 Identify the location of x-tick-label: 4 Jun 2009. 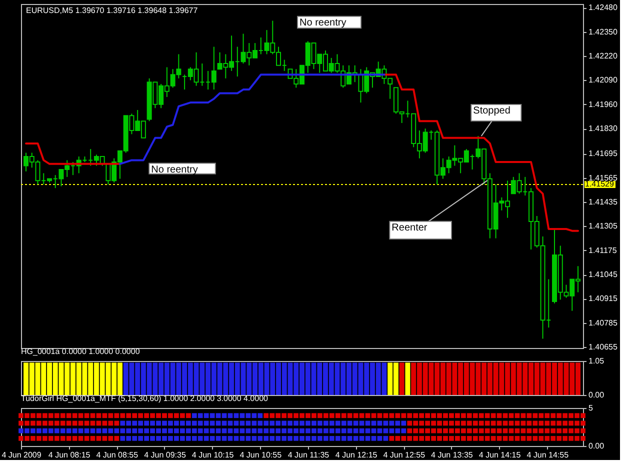
(22, 455).